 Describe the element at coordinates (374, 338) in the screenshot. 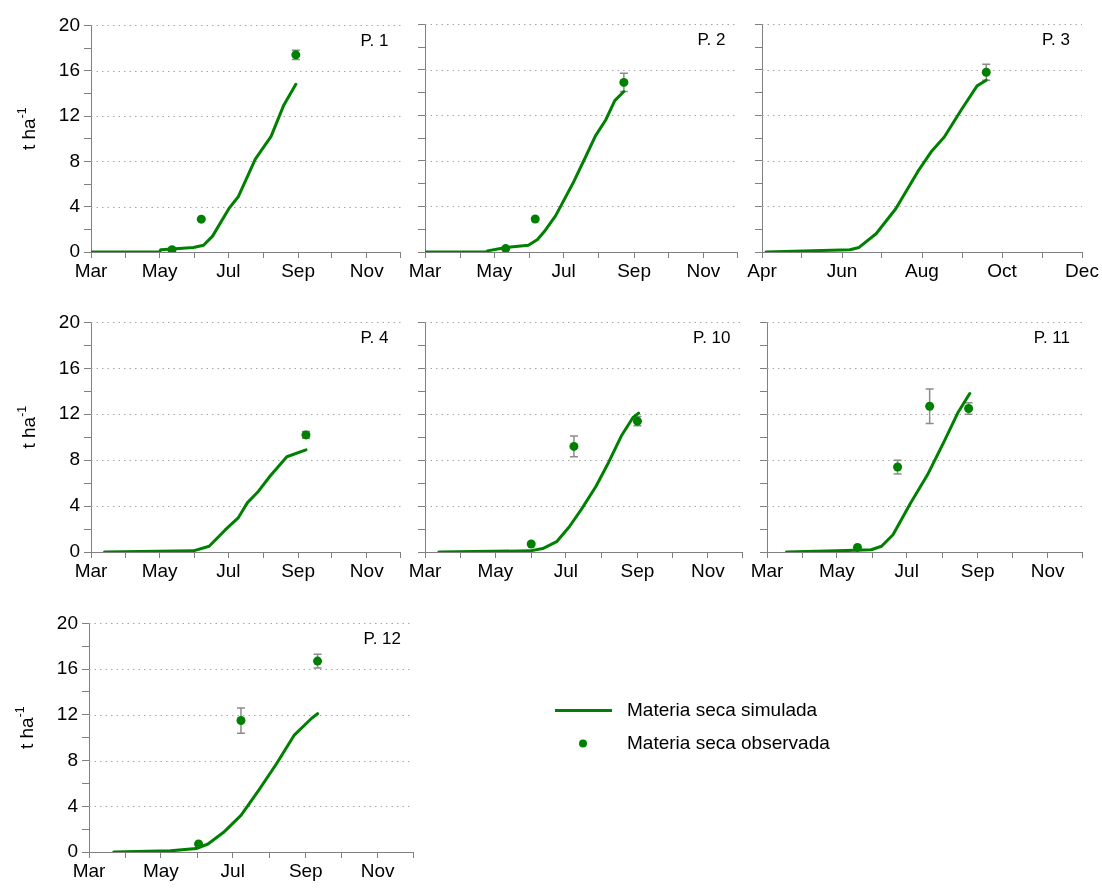

I see `chart-title: P. 4` at that location.